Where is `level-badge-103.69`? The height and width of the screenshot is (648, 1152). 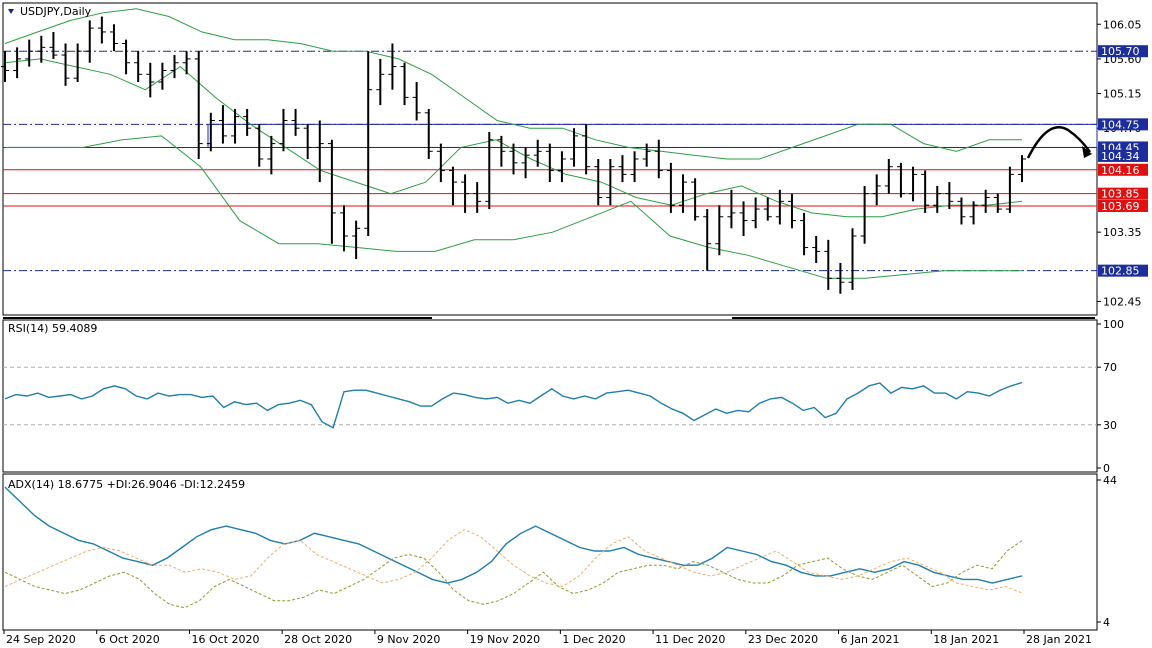
level-badge-103.69 is located at coordinates (1123, 205).